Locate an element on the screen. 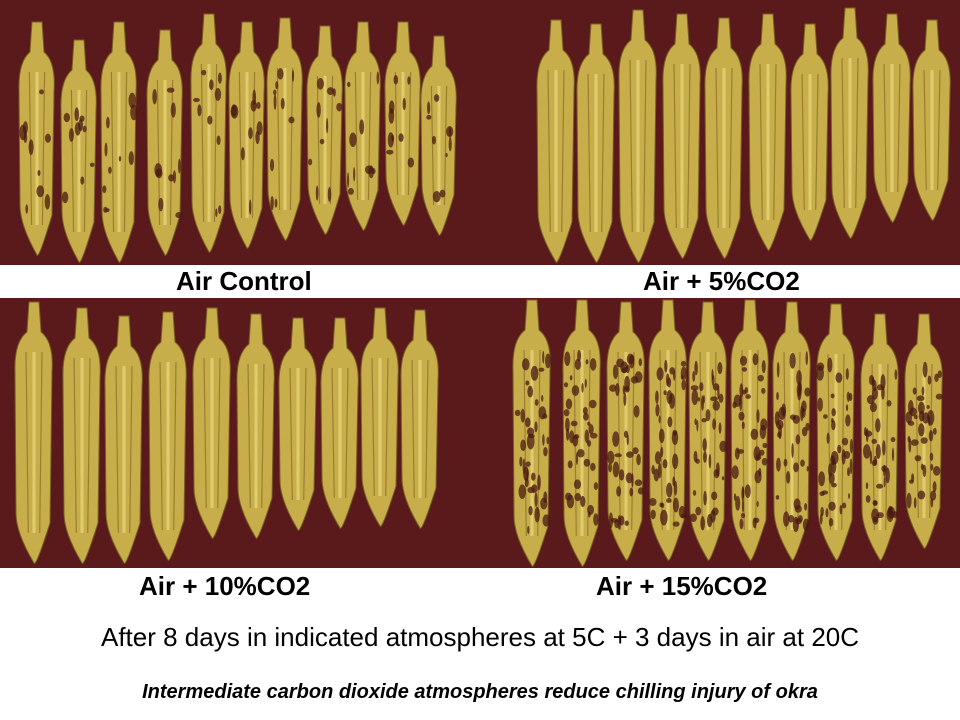 The width and height of the screenshot is (960, 720). label-air-5co2: Air + 5%CO2 is located at coordinates (721, 281).